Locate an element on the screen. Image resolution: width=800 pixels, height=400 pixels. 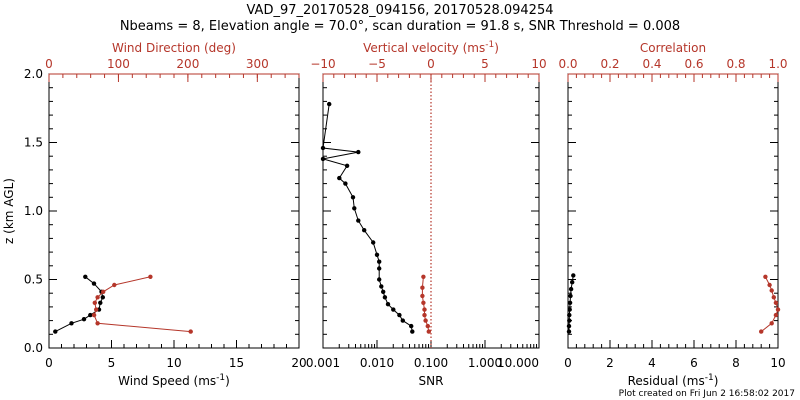
x-bottom-label-text: SNR is located at coordinates (431, 381).